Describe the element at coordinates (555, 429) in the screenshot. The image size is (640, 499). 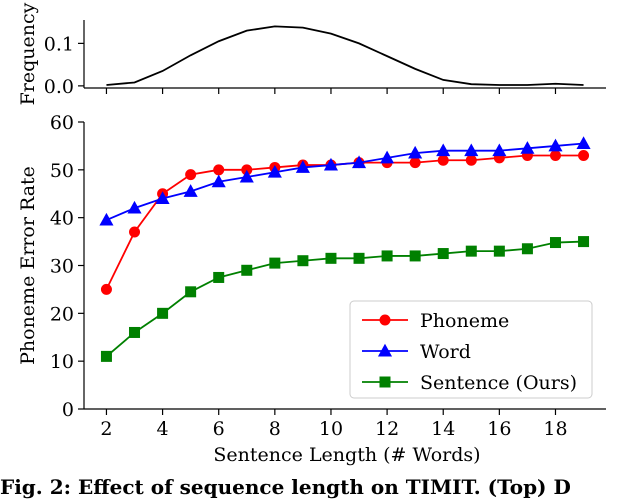
I see `x-tick-label: 18` at that location.